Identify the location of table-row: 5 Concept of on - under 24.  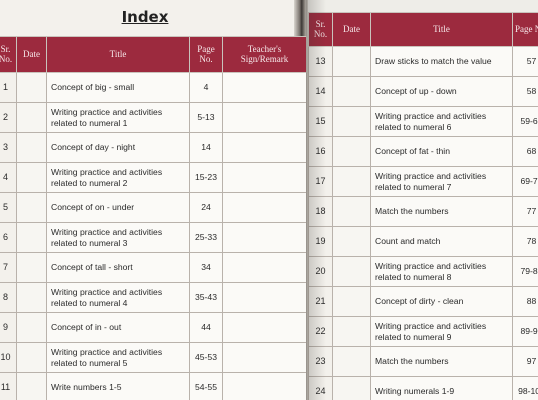
(153, 207).